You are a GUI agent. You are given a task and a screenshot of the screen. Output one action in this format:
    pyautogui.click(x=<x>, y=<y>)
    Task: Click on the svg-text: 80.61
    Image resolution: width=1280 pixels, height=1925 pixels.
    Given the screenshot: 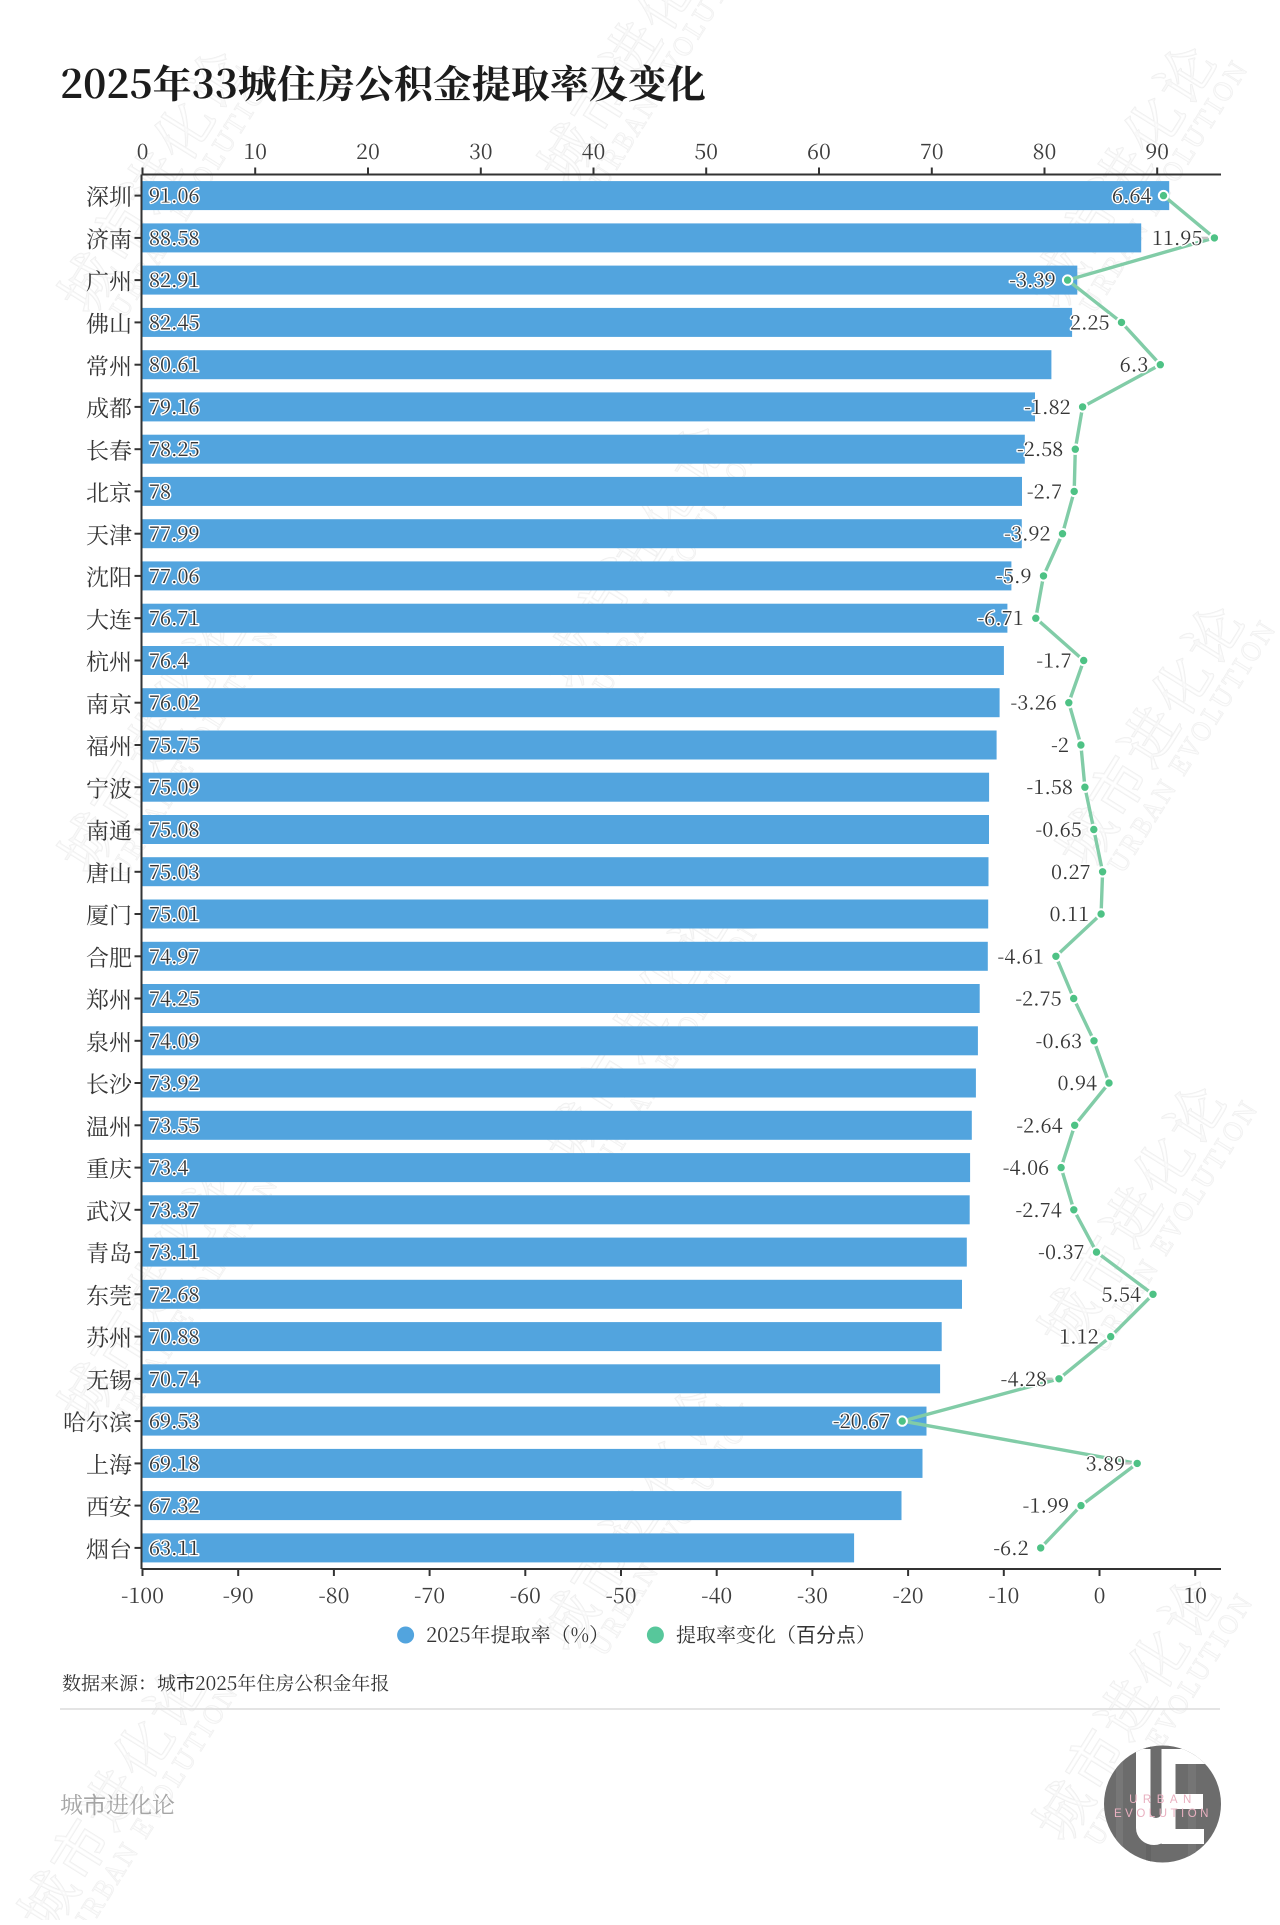 What is the action you would take?
    pyautogui.click(x=174, y=363)
    